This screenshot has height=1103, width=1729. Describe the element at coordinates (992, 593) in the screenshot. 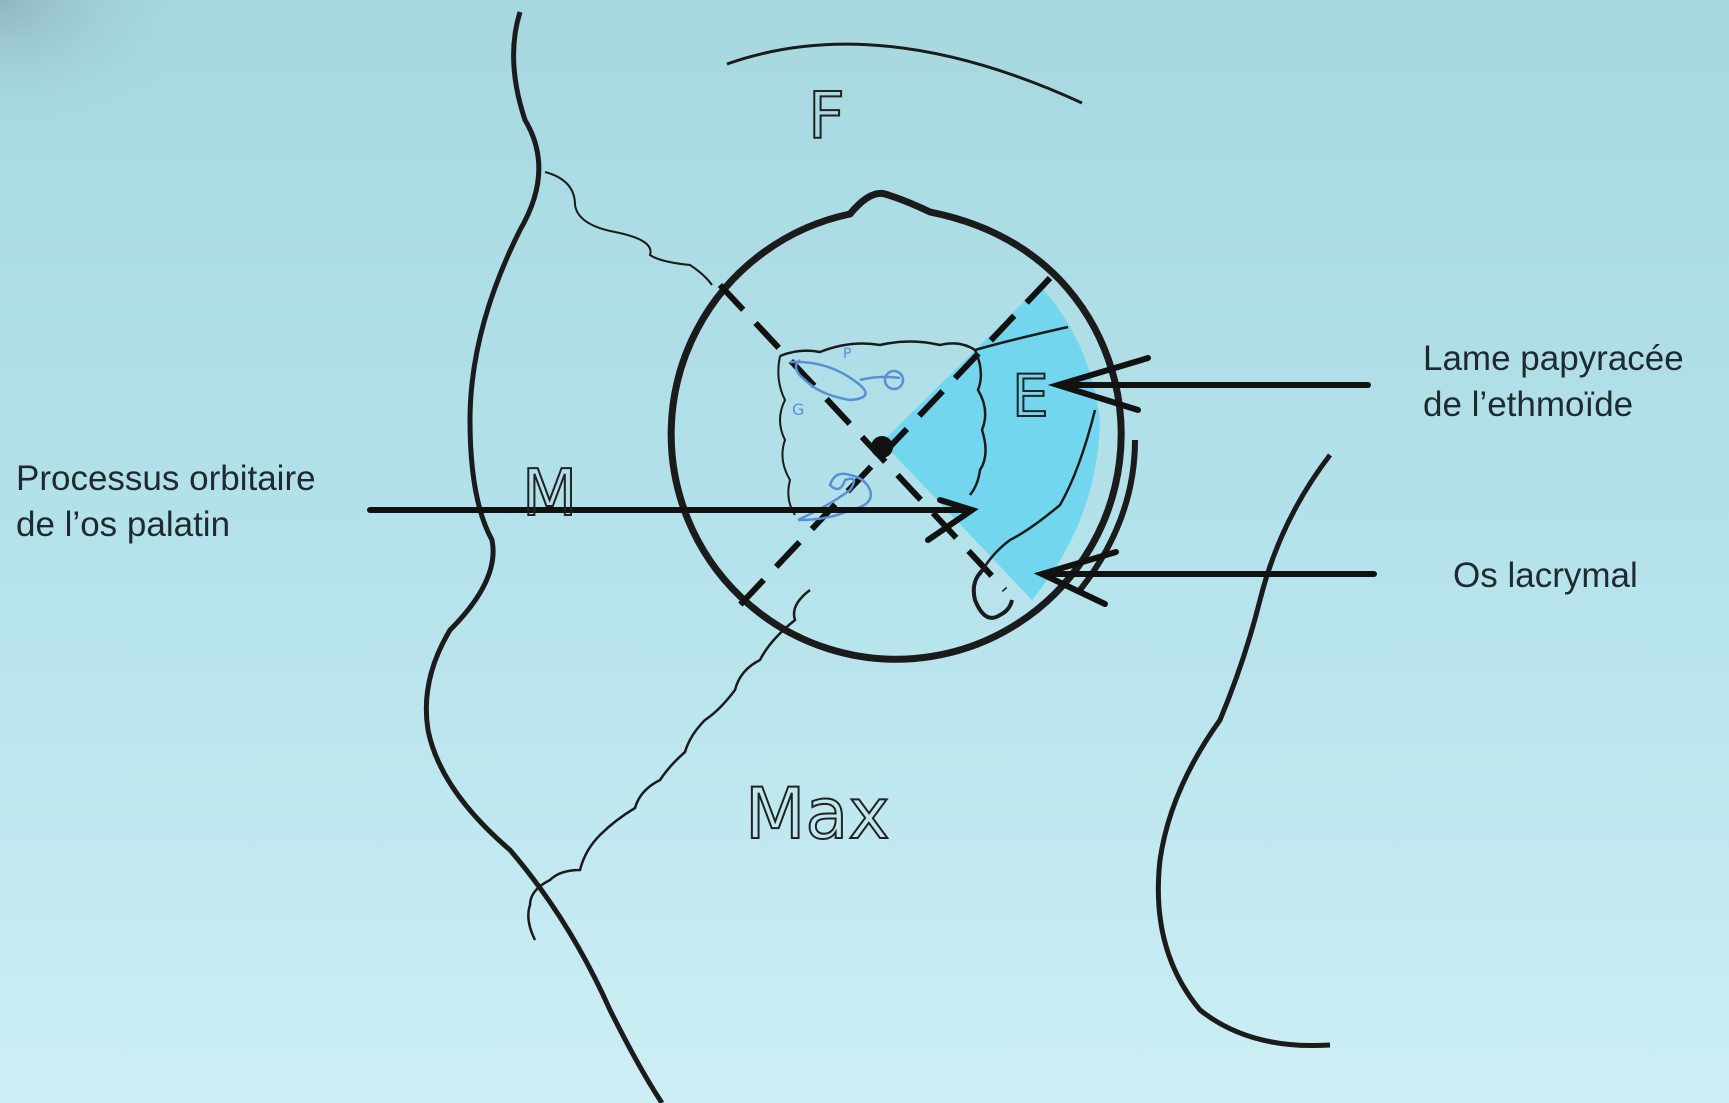

I see `lacrymal-hook` at that location.